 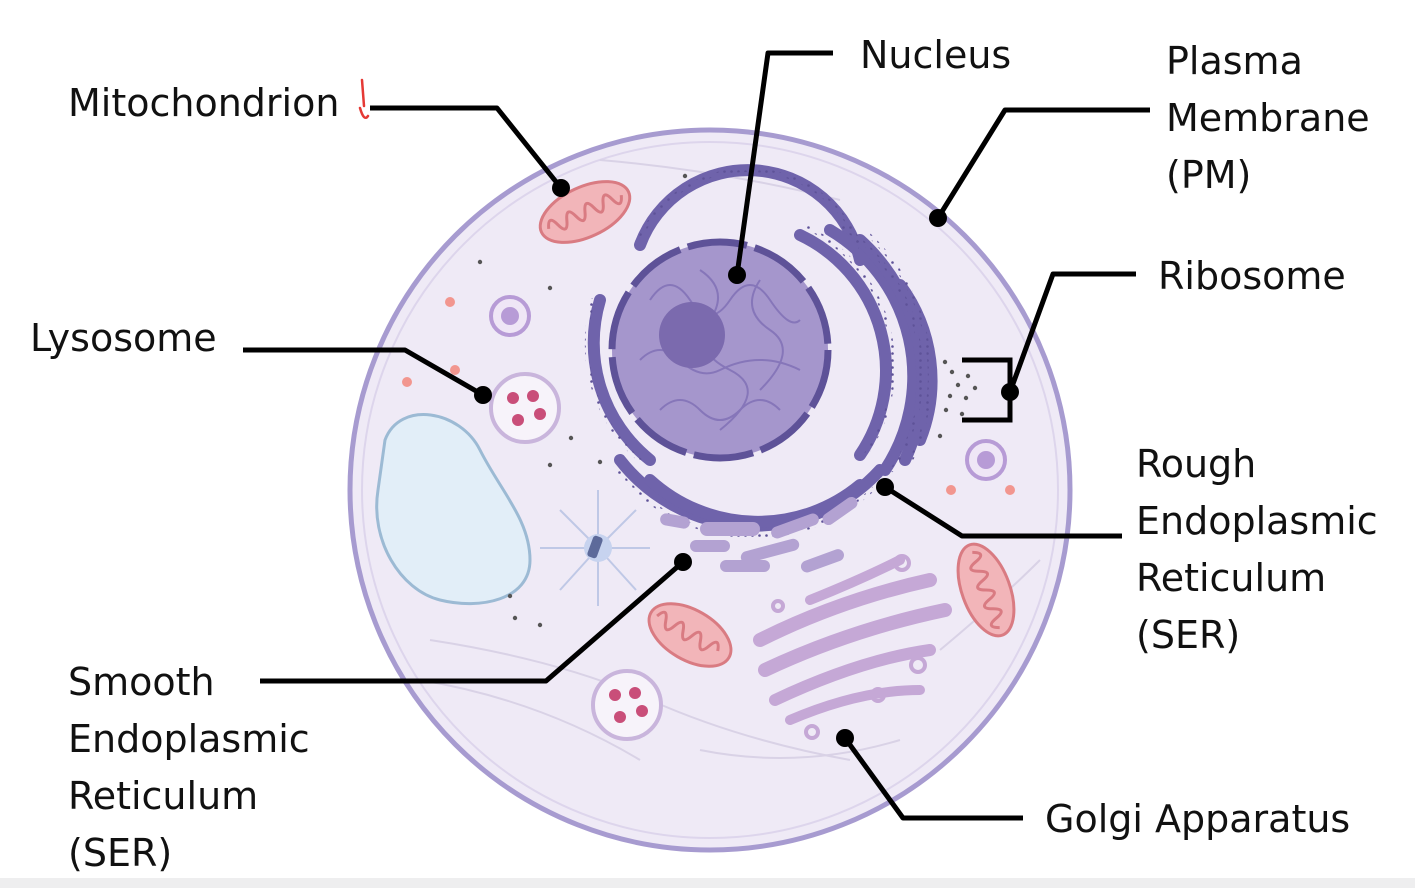 I want to click on label-smooth-er-line-4: (SER), so click(x=120, y=853).